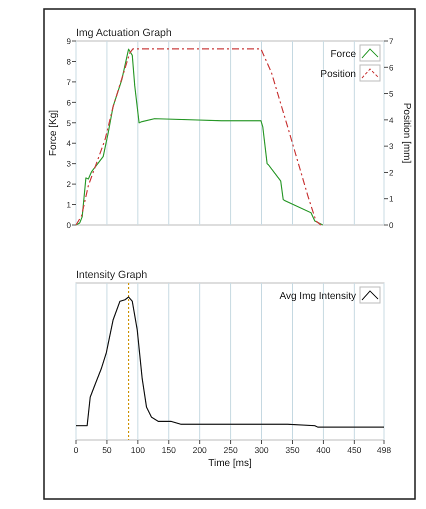 Image resolution: width=426 pixels, height=509 pixels. Describe the element at coordinates (230, 463) in the screenshot. I see `x-axis-title: Time [ms]` at that location.